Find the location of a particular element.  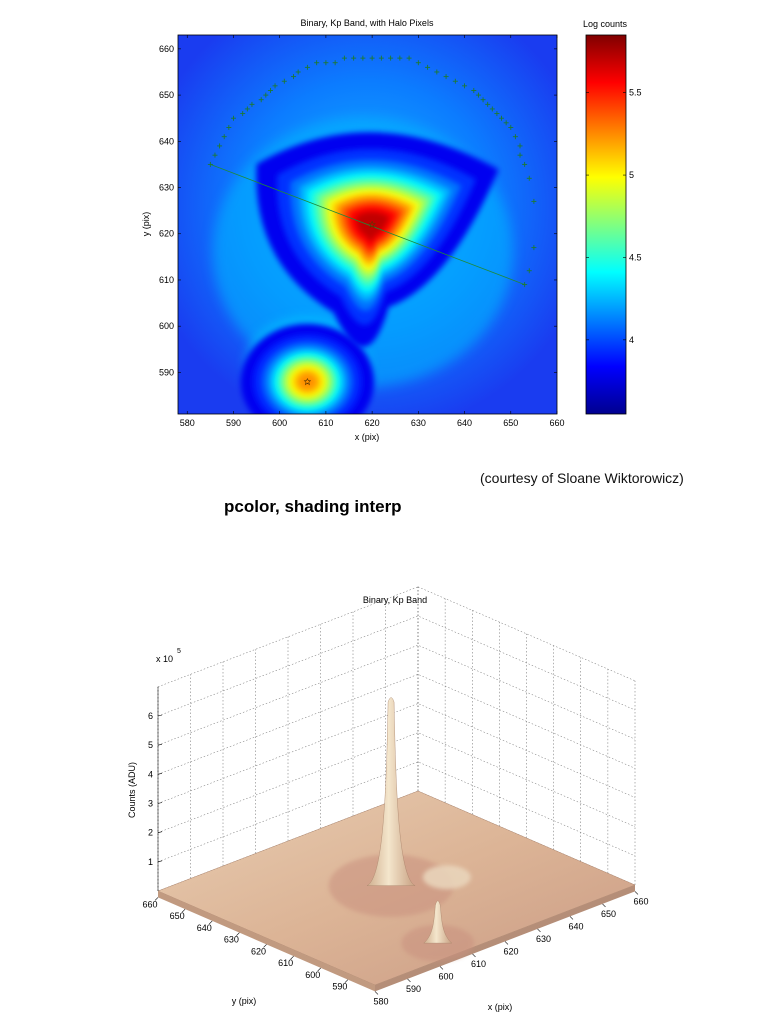

z-tick-label: 6 is located at coordinates (150, 716).